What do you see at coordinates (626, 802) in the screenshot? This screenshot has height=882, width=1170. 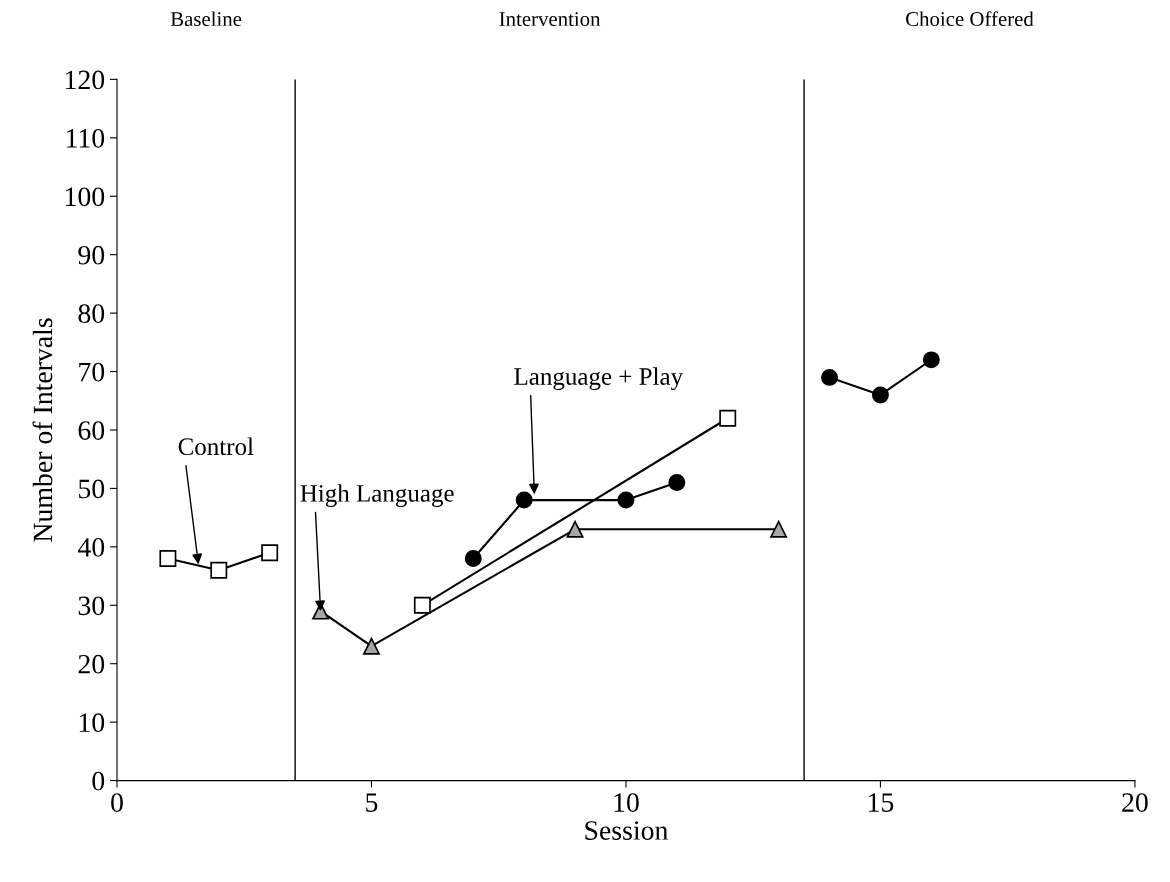 I see `x-tick-label: 10` at bounding box center [626, 802].